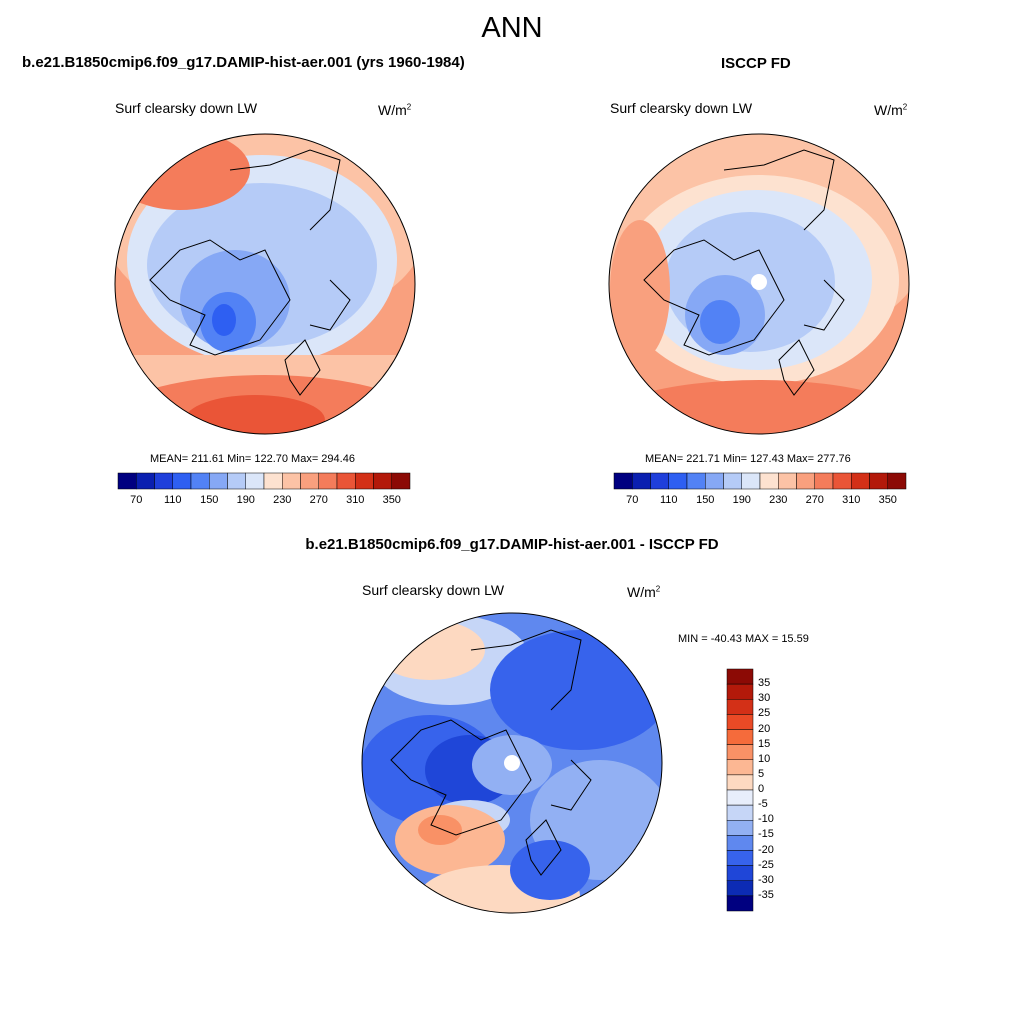 This screenshot has height=1024, width=1024. I want to click on panel-2-variable: Surf clearsky down LW, so click(681, 108).